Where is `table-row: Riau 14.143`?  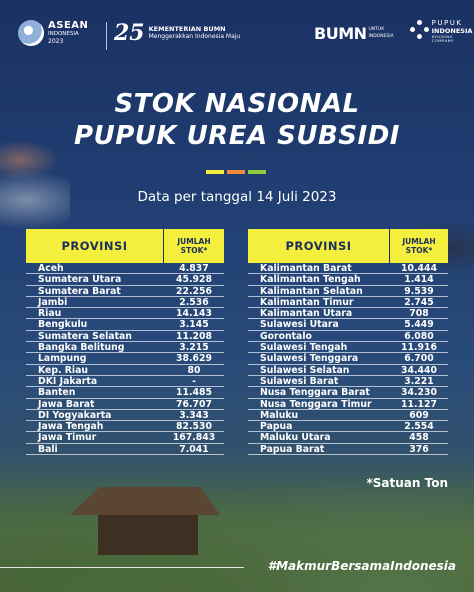 table-row: Riau 14.143 is located at coordinates (125, 314).